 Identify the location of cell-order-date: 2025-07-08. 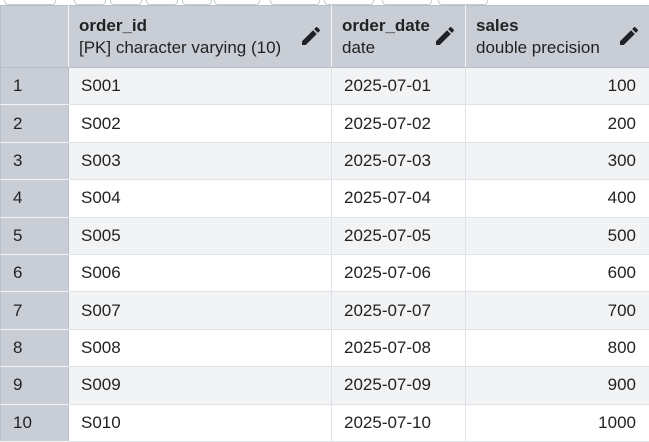
(399, 347).